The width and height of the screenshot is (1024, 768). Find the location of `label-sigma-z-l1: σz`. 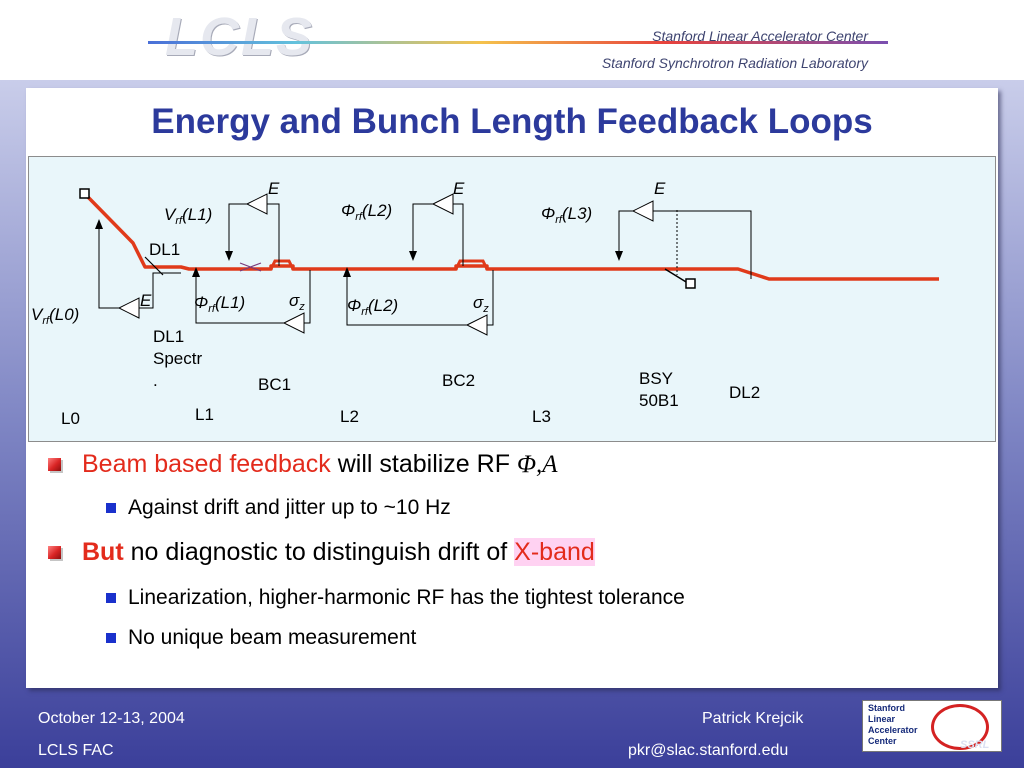

label-sigma-z-l1: σz is located at coordinates (297, 302).